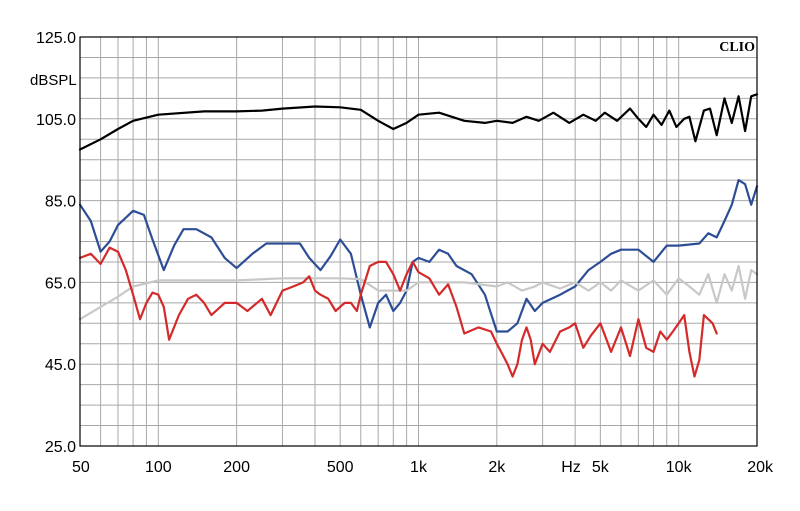 The image size is (800, 511). I want to click on y-tick-label: 65.0, so click(60, 283).